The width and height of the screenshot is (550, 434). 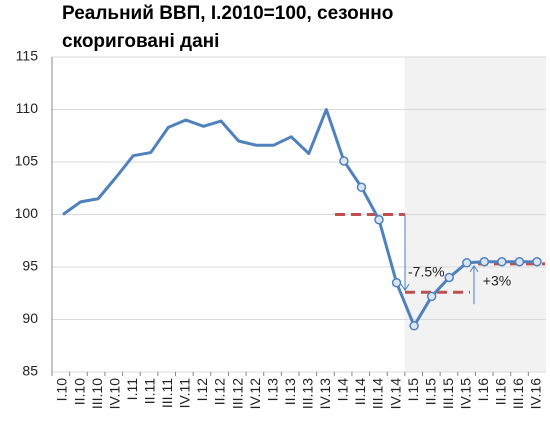 I want to click on x-tick-label: II.11, so click(x=149, y=391).